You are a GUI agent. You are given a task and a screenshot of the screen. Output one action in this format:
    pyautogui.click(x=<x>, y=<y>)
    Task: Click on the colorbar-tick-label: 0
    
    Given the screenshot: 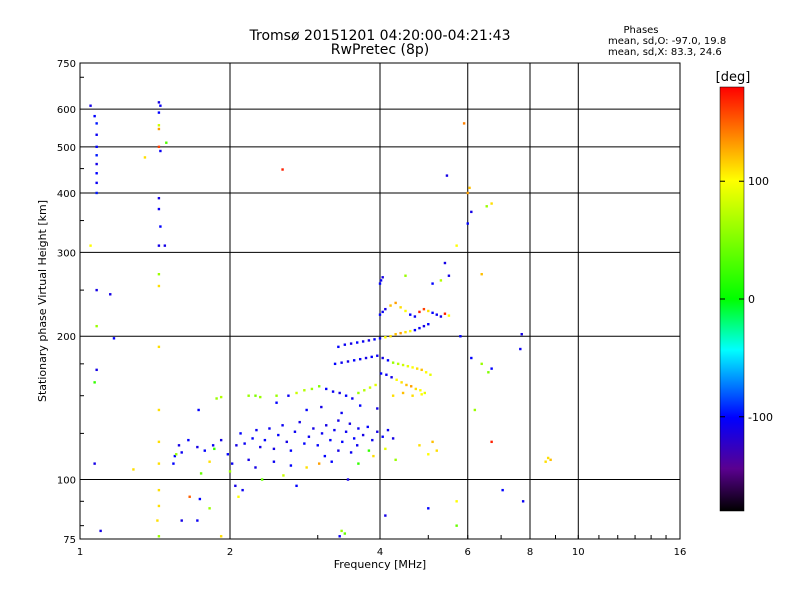 What is the action you would take?
    pyautogui.click(x=751, y=299)
    